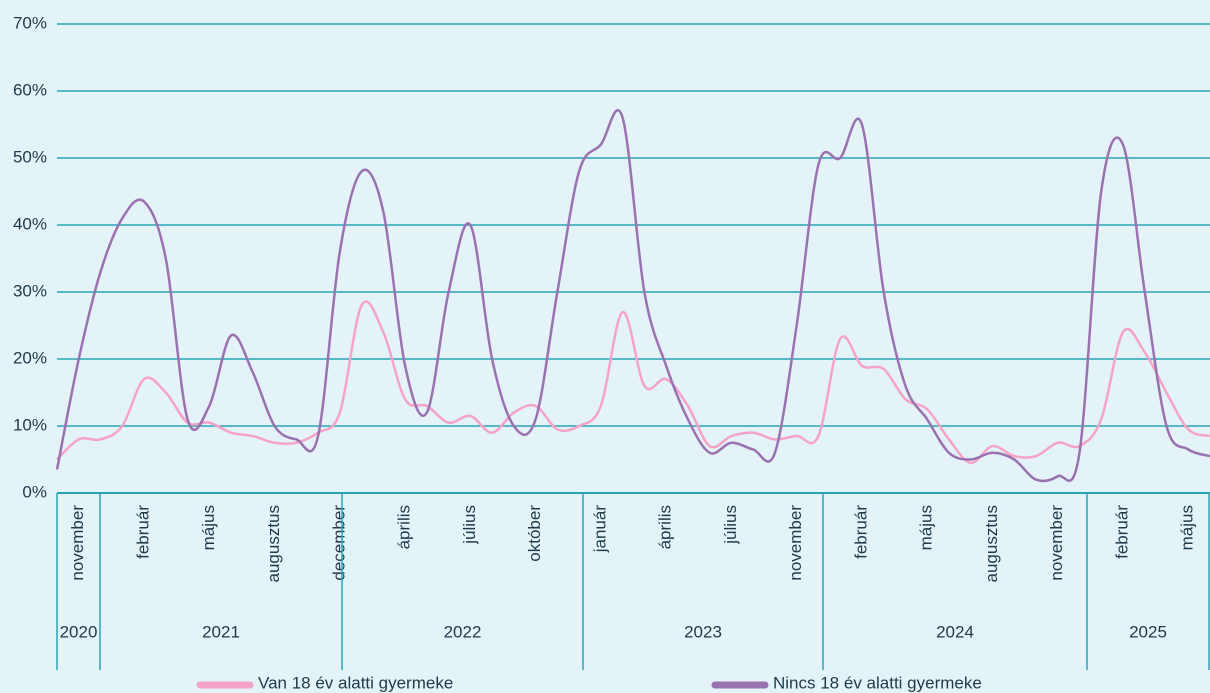 The height and width of the screenshot is (693, 1210). Describe the element at coordinates (955, 631) in the screenshot. I see `year-label: 2024` at that location.